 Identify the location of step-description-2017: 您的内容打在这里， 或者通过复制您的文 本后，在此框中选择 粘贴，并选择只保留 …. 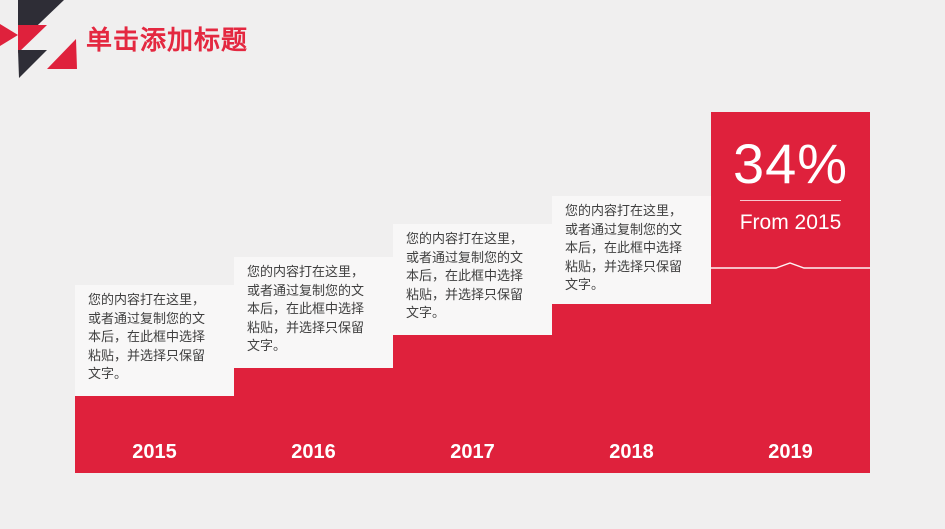
(465, 275).